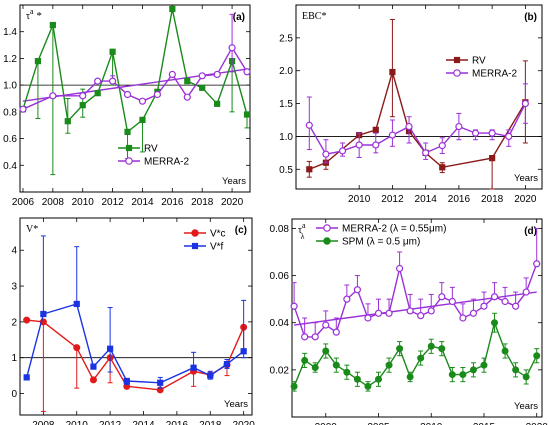 This screenshot has height=425, width=550. What do you see at coordinates (135, 364) in the screenshot?
I see `series-v-c` at bounding box center [135, 364].